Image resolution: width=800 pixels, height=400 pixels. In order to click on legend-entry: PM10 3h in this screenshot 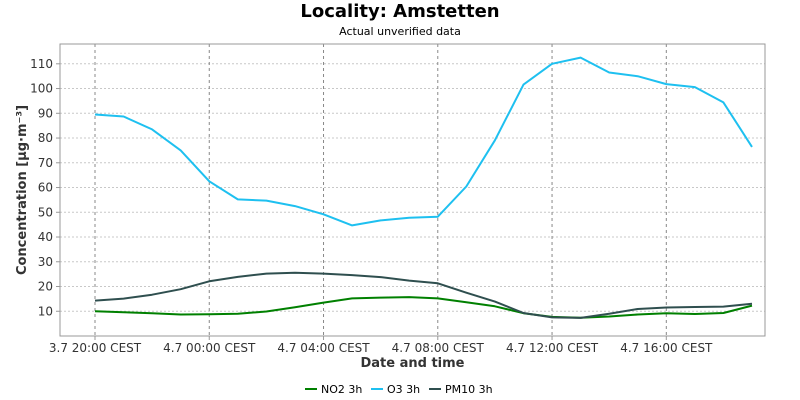, I will do `click(469, 389)`.